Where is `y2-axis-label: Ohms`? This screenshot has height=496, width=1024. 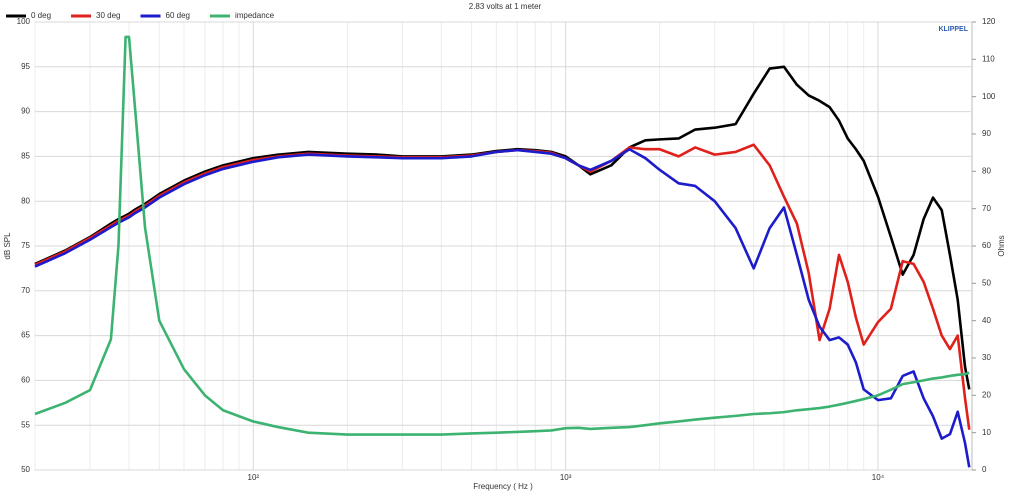 y2-axis-label: Ohms is located at coordinates (1001, 245).